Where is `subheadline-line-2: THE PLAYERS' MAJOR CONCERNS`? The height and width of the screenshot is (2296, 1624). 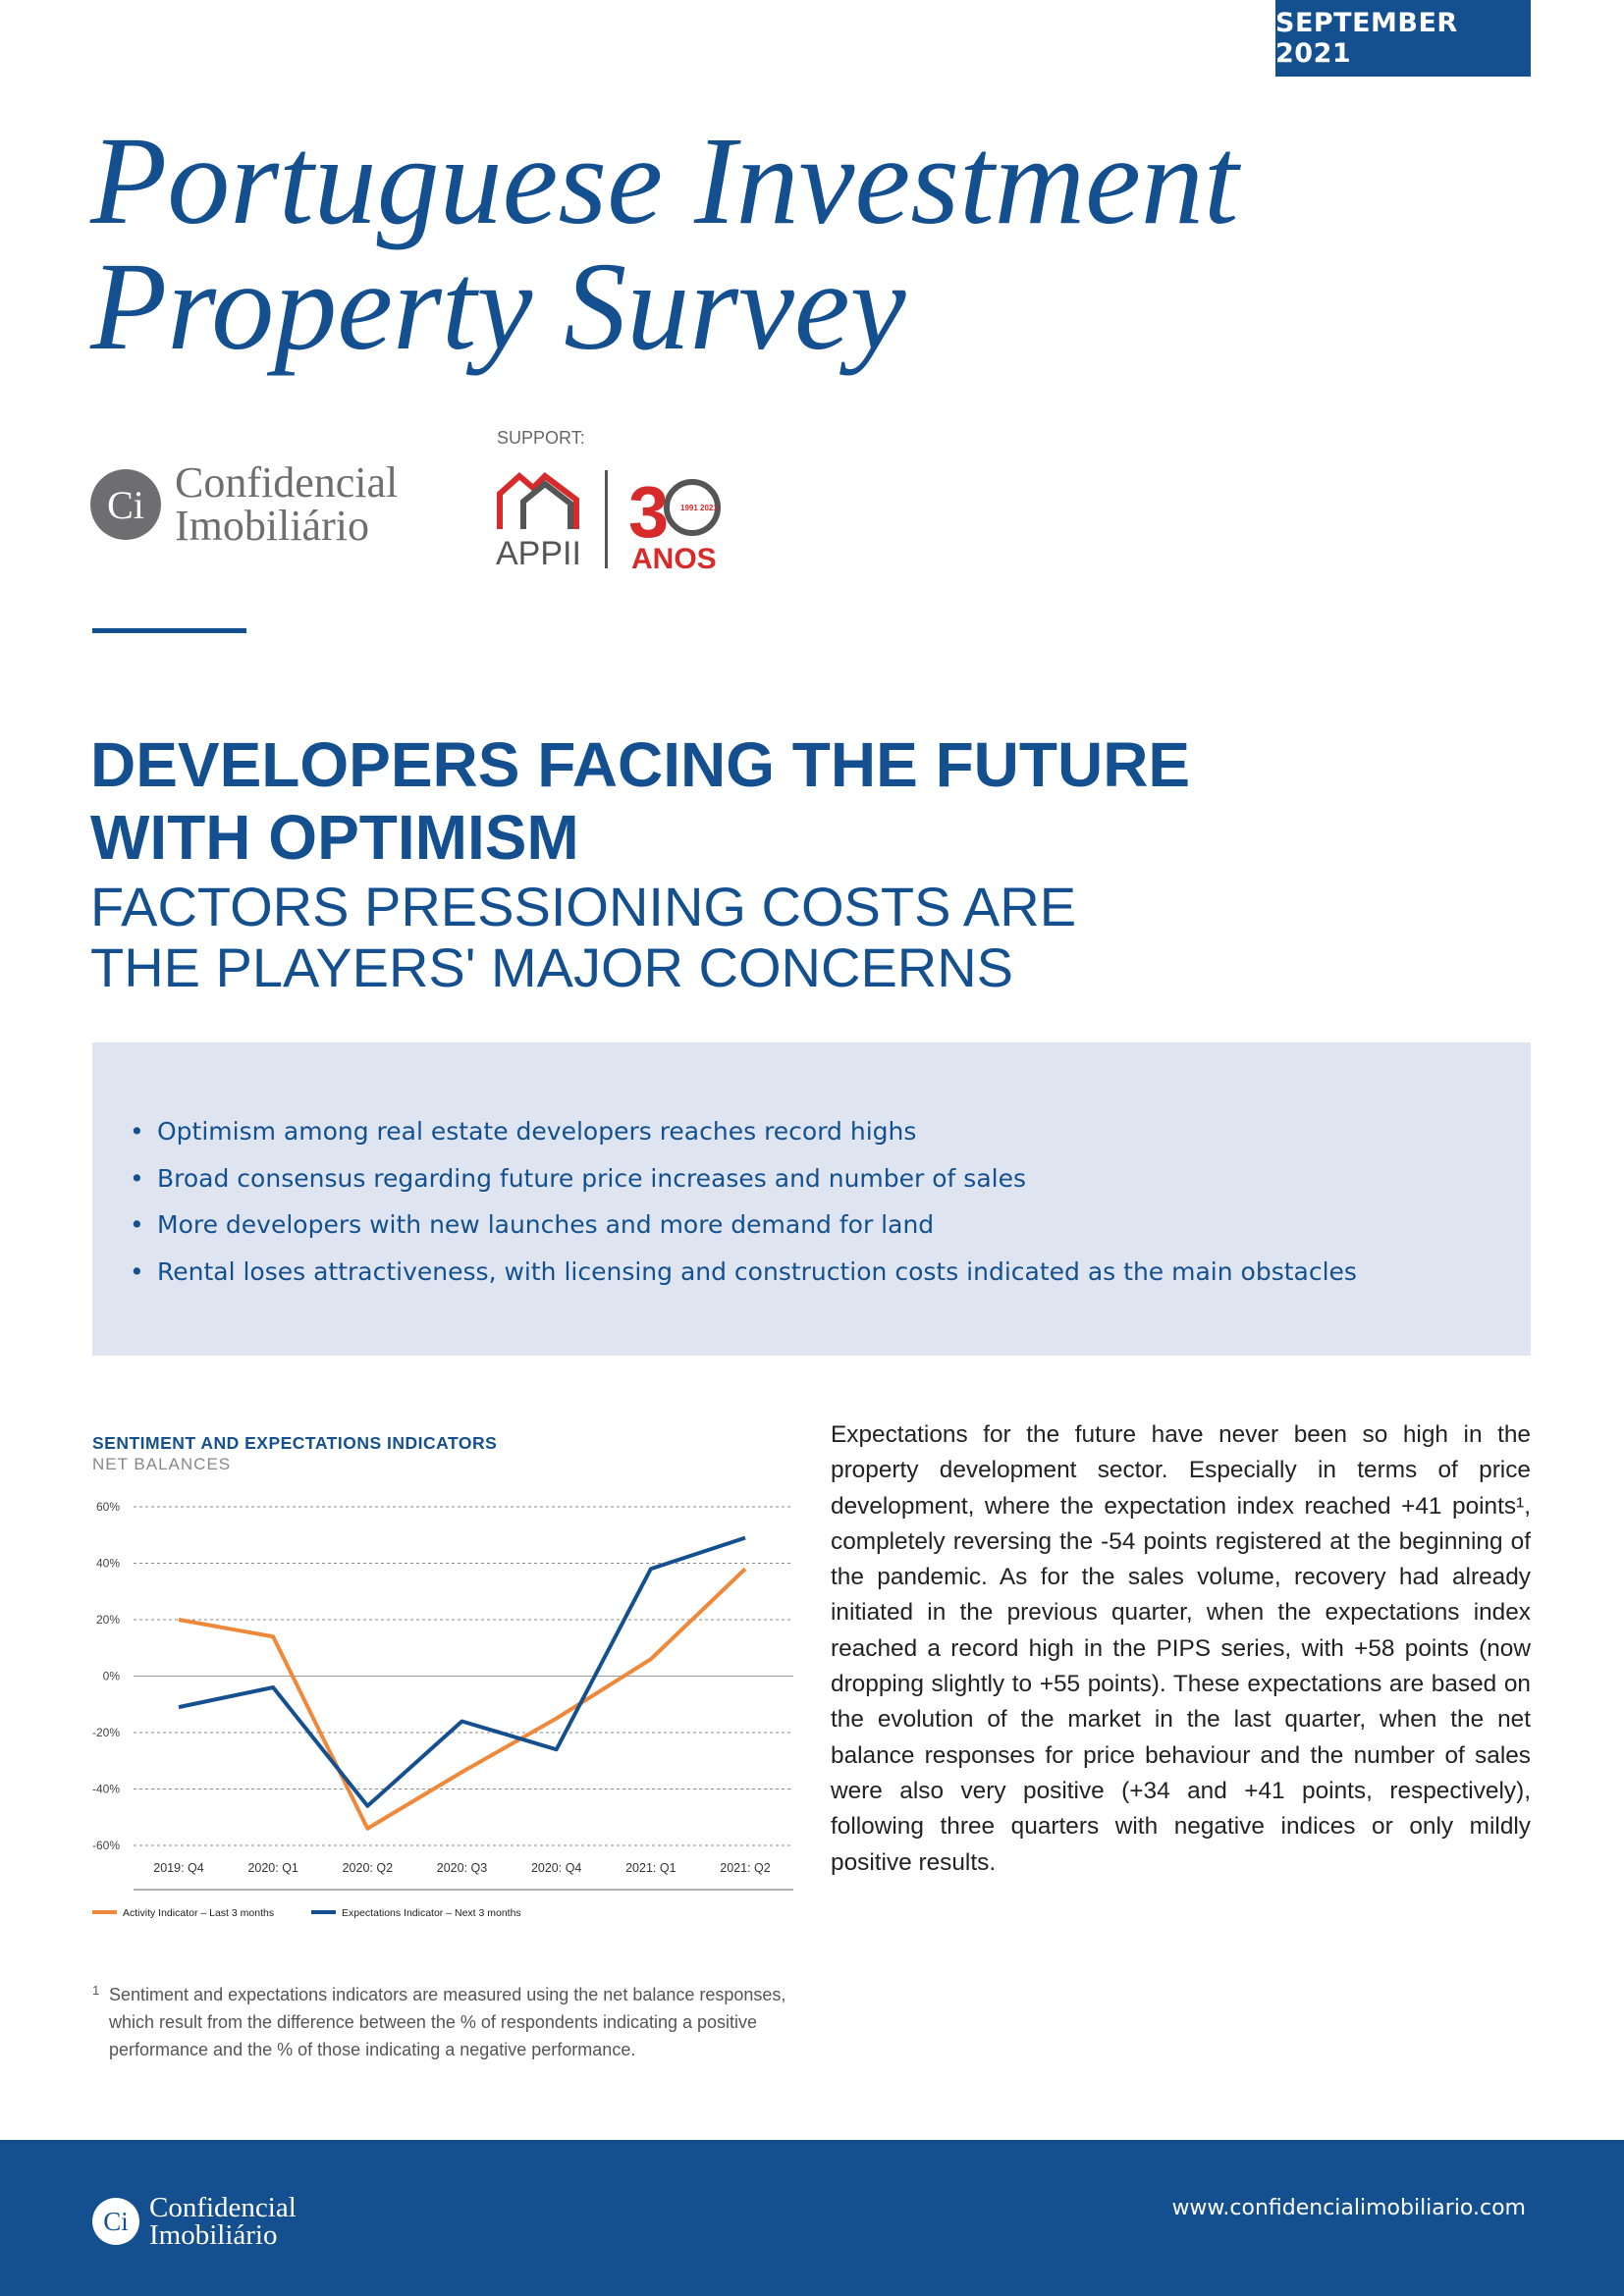 subheadline-line-2: THE PLAYERS' MAJOR CONCERNS is located at coordinates (552, 967).